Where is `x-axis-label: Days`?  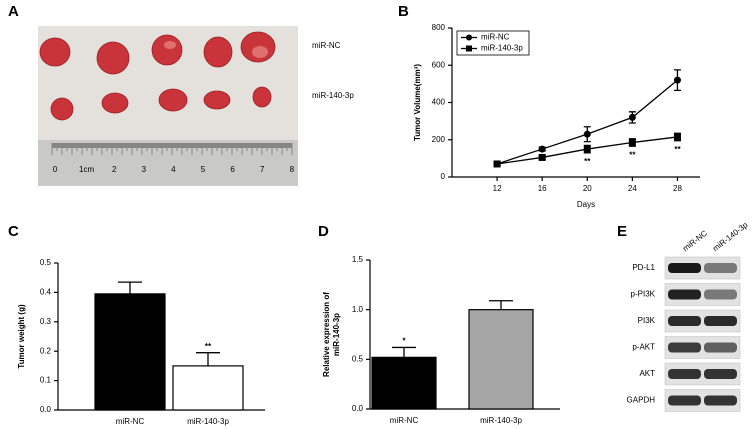 x-axis-label: Days is located at coordinates (586, 204).